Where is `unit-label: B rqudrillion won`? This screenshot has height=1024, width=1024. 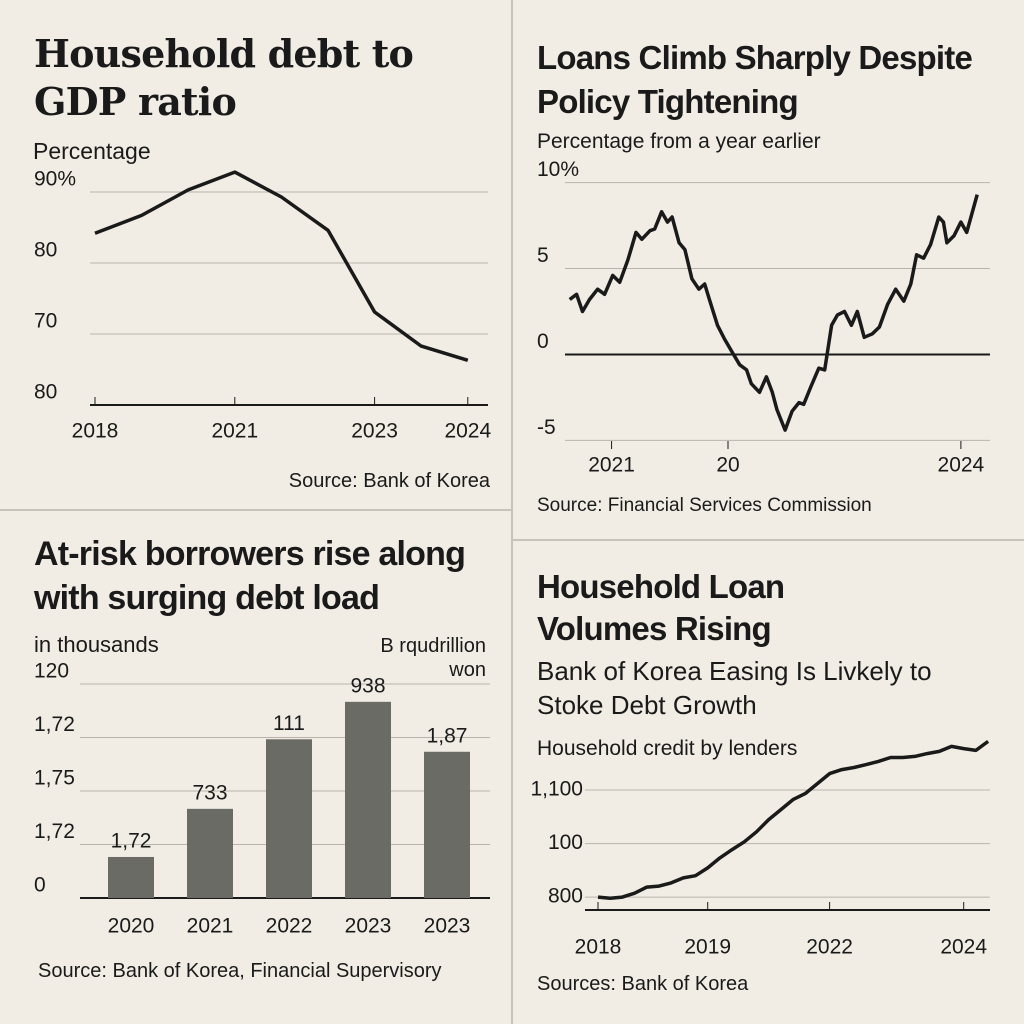 unit-label: B rqudrillion won is located at coordinates (433, 658).